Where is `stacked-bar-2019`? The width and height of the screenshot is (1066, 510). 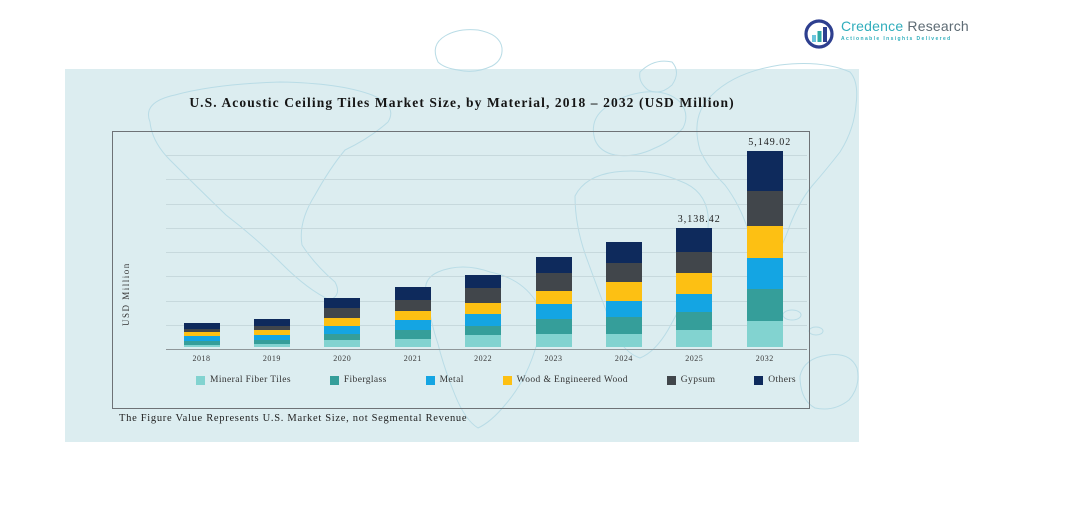 stacked-bar-2019 is located at coordinates (271, 332).